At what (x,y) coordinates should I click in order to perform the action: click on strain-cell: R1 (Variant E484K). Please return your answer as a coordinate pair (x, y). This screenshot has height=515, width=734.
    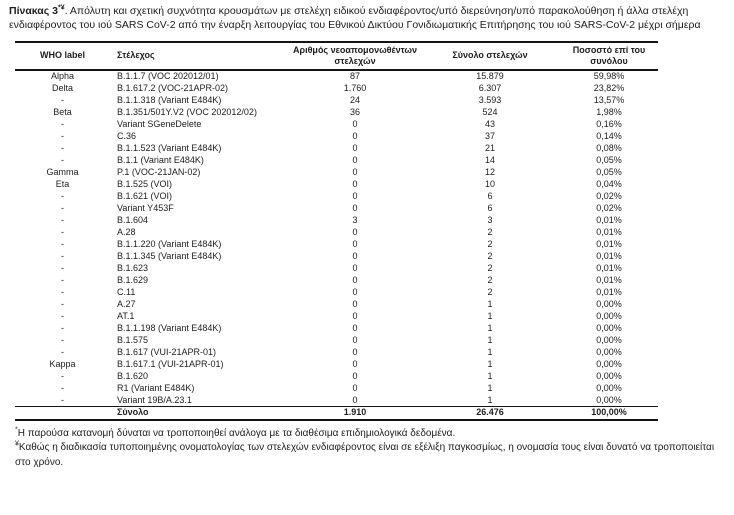
    Looking at the image, I should click on (156, 387).